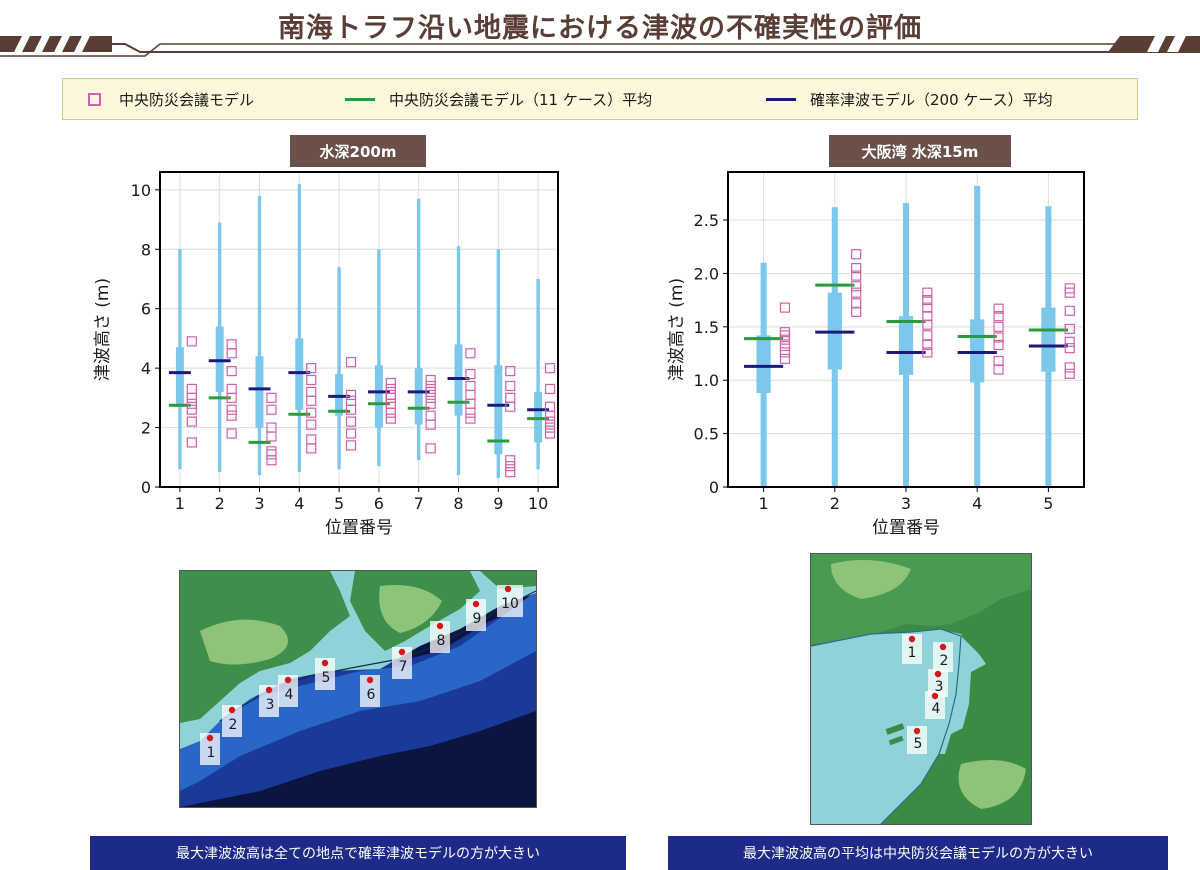  Describe the element at coordinates (403, 667) in the screenshot. I see `left-map-point-label: 7` at that location.